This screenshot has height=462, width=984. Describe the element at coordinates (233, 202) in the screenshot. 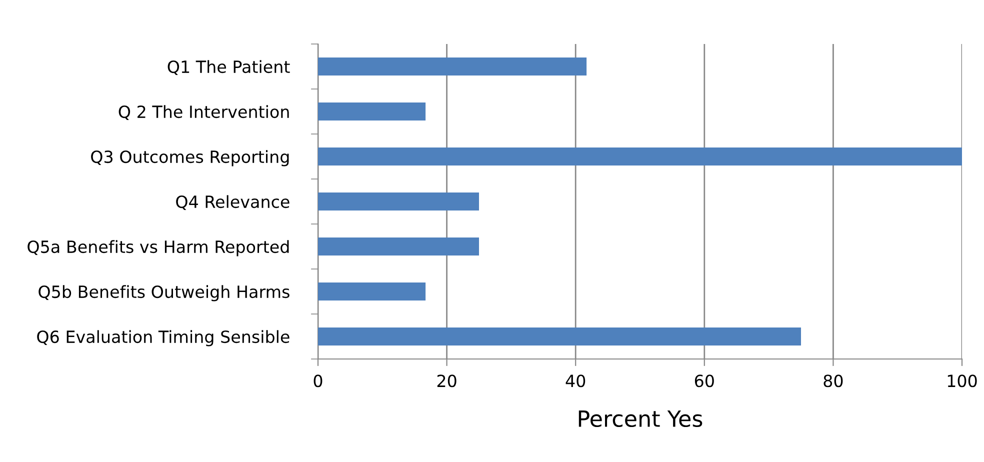

I see `y-tick-label: Q4 Relevance` at that location.